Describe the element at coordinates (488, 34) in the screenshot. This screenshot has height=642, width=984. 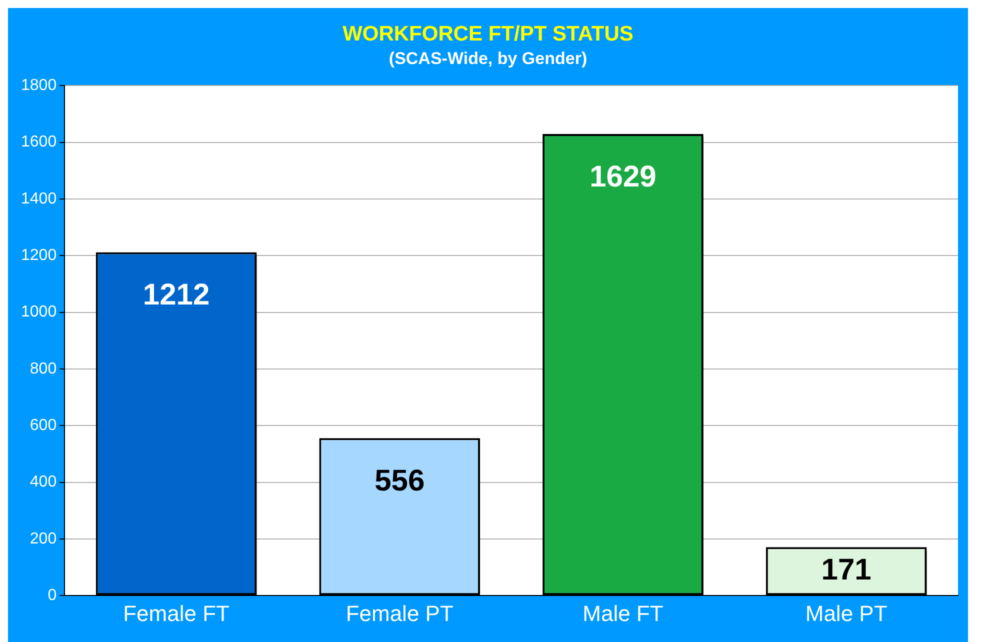
I see `chart-title: WORKFORCE FT/PT STATUS` at that location.